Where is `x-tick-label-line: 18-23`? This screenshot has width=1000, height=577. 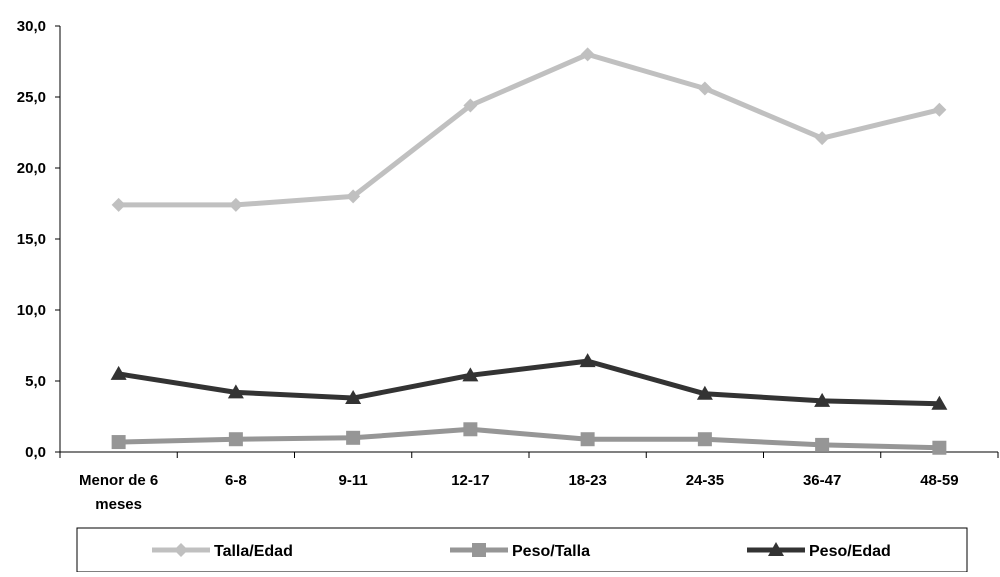 x-tick-label-line: 18-23 is located at coordinates (587, 480).